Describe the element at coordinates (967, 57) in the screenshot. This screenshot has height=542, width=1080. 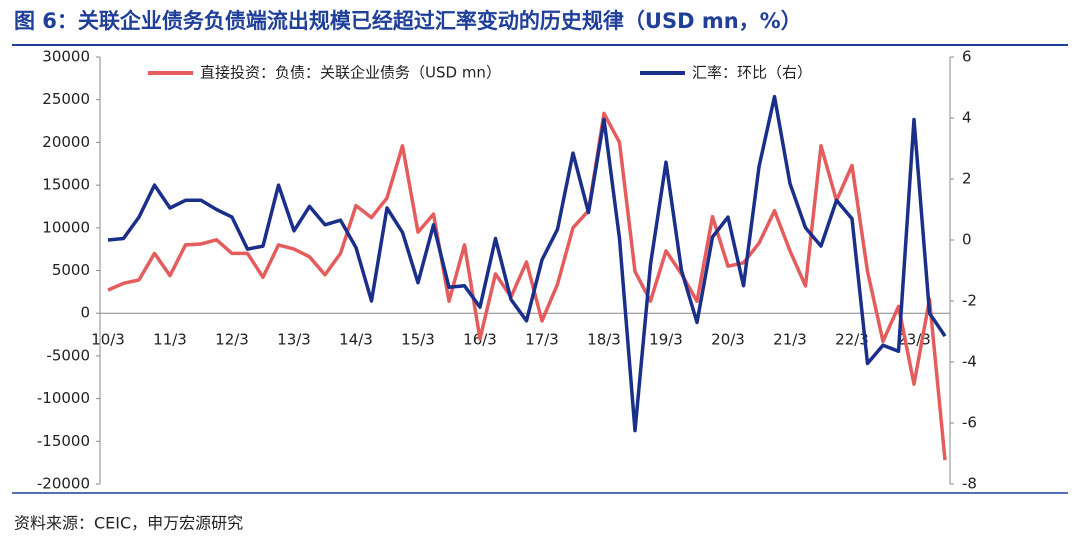
I see `y2-tick-label: 6` at that location.